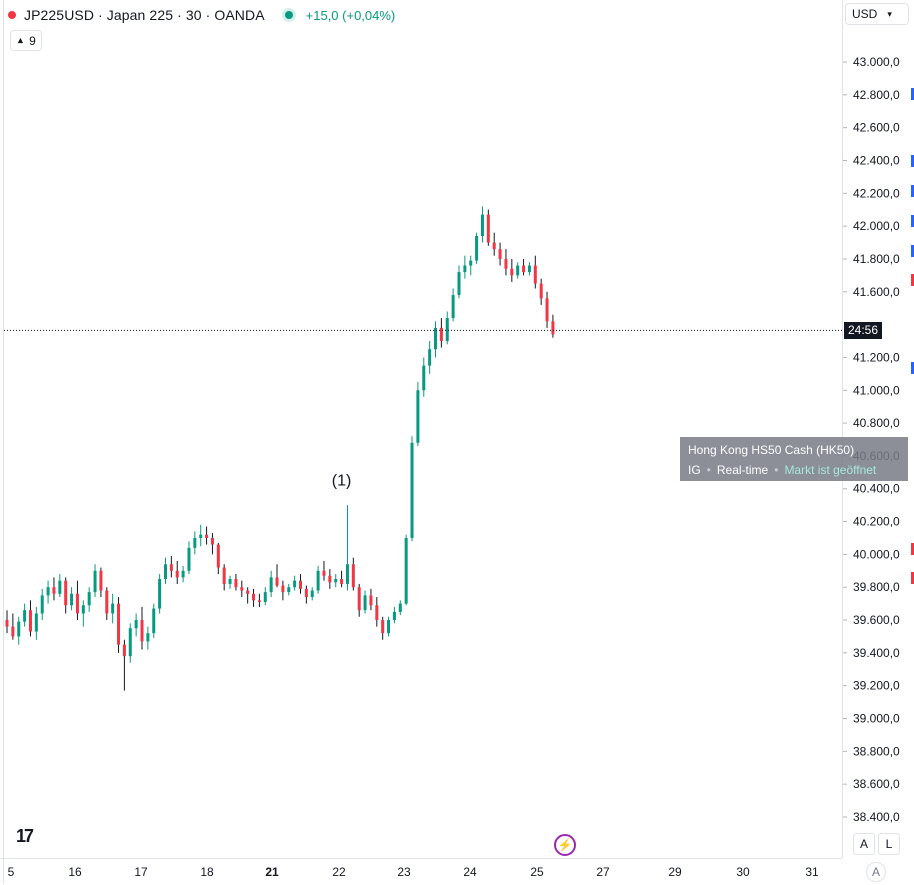 Image resolution: width=914 pixels, height=885 pixels. Describe the element at coordinates (876, 423) in the screenshot. I see `y-tick-label: 40.800,0` at that location.